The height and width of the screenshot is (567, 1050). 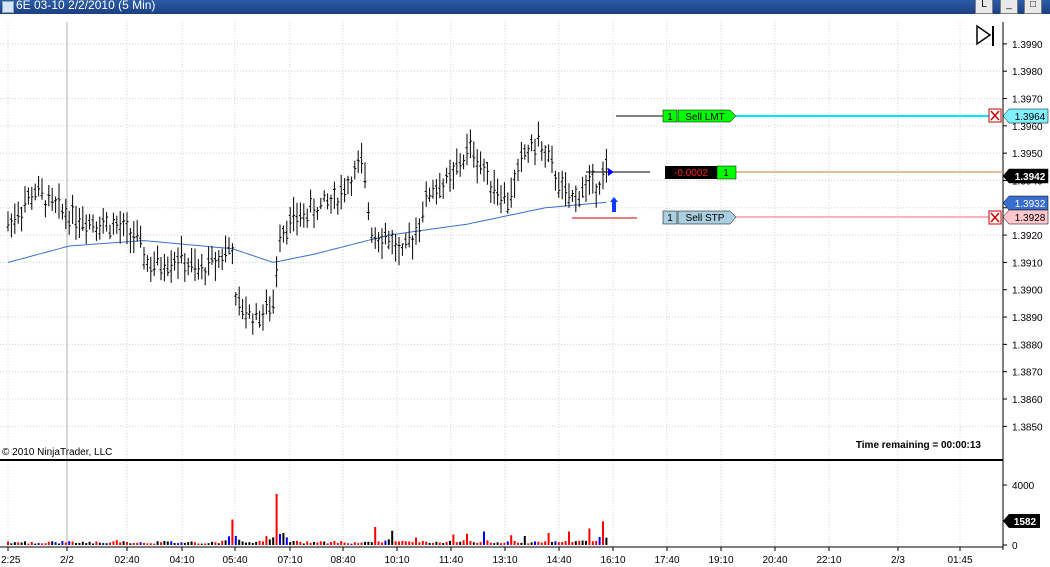 I want to click on position-marker: -0.0002 1, so click(x=661, y=172).